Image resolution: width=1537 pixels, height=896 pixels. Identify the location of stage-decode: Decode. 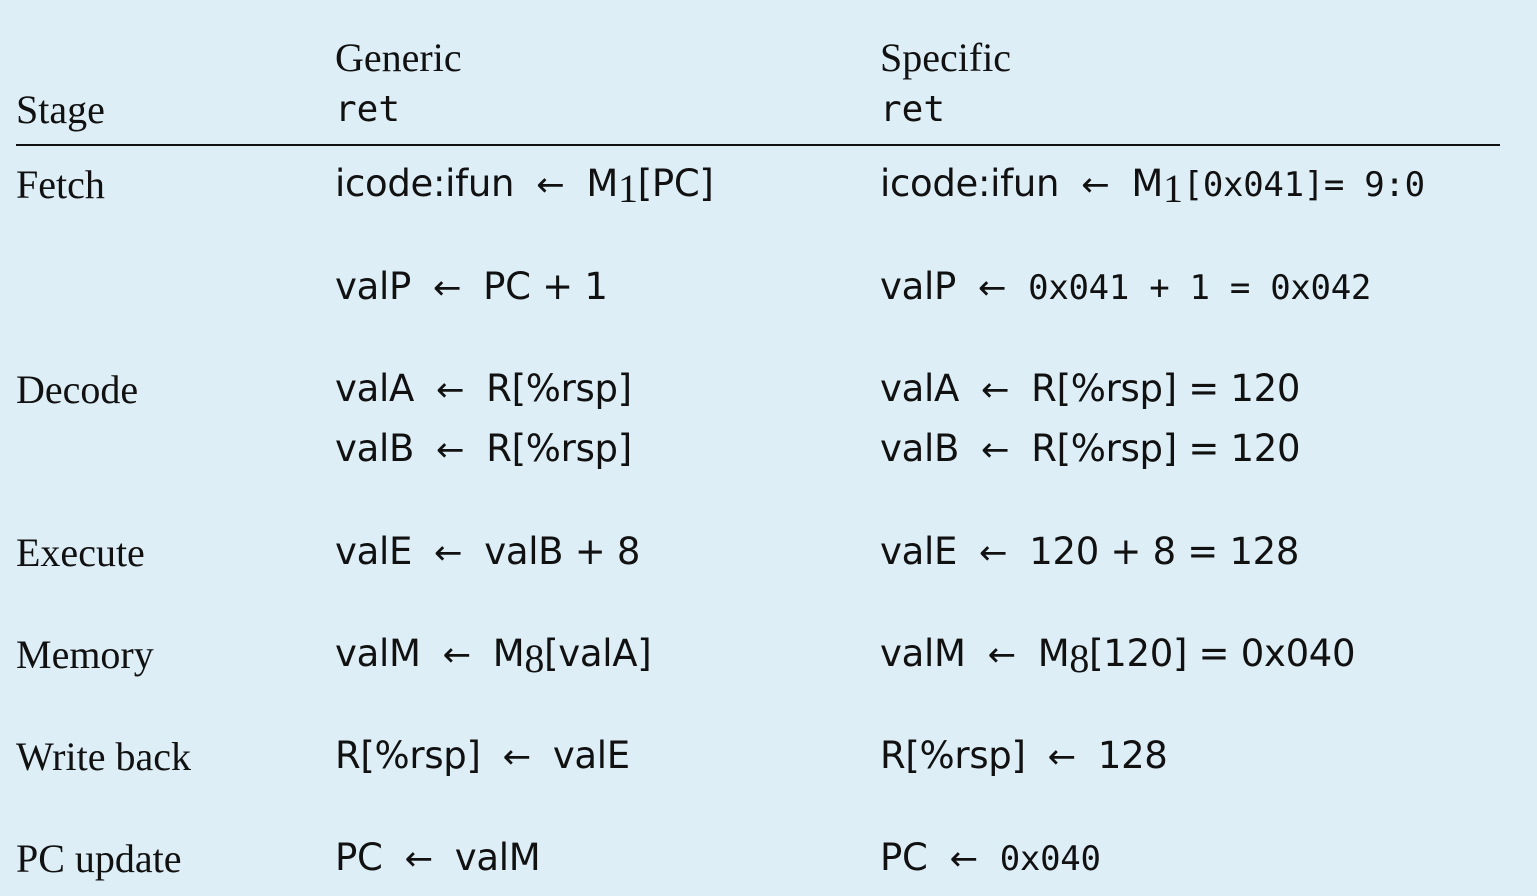
(77, 389).